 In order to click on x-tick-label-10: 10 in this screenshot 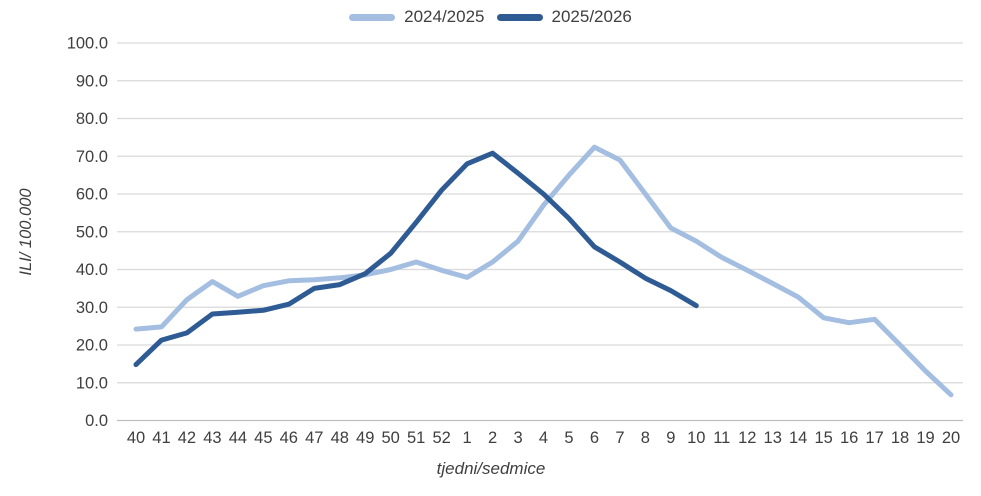, I will do `click(696, 438)`.